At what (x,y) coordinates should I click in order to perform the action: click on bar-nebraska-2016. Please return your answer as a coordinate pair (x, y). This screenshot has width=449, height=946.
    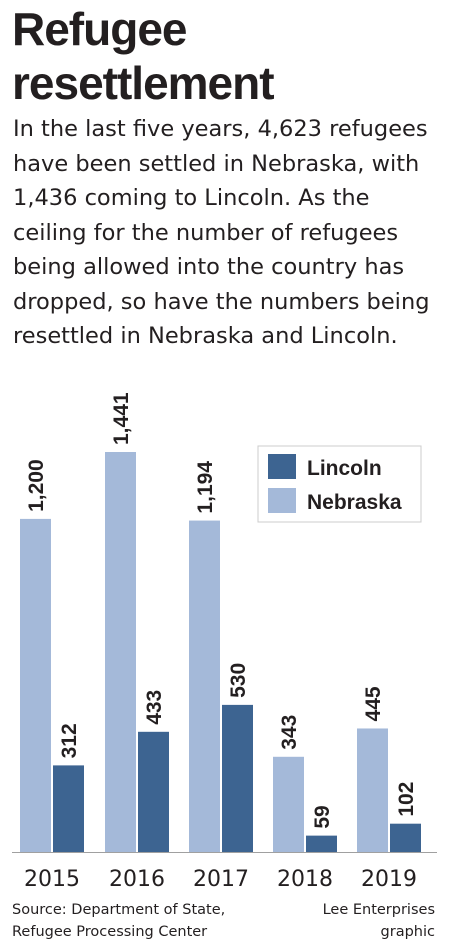
    Looking at the image, I should click on (120, 652).